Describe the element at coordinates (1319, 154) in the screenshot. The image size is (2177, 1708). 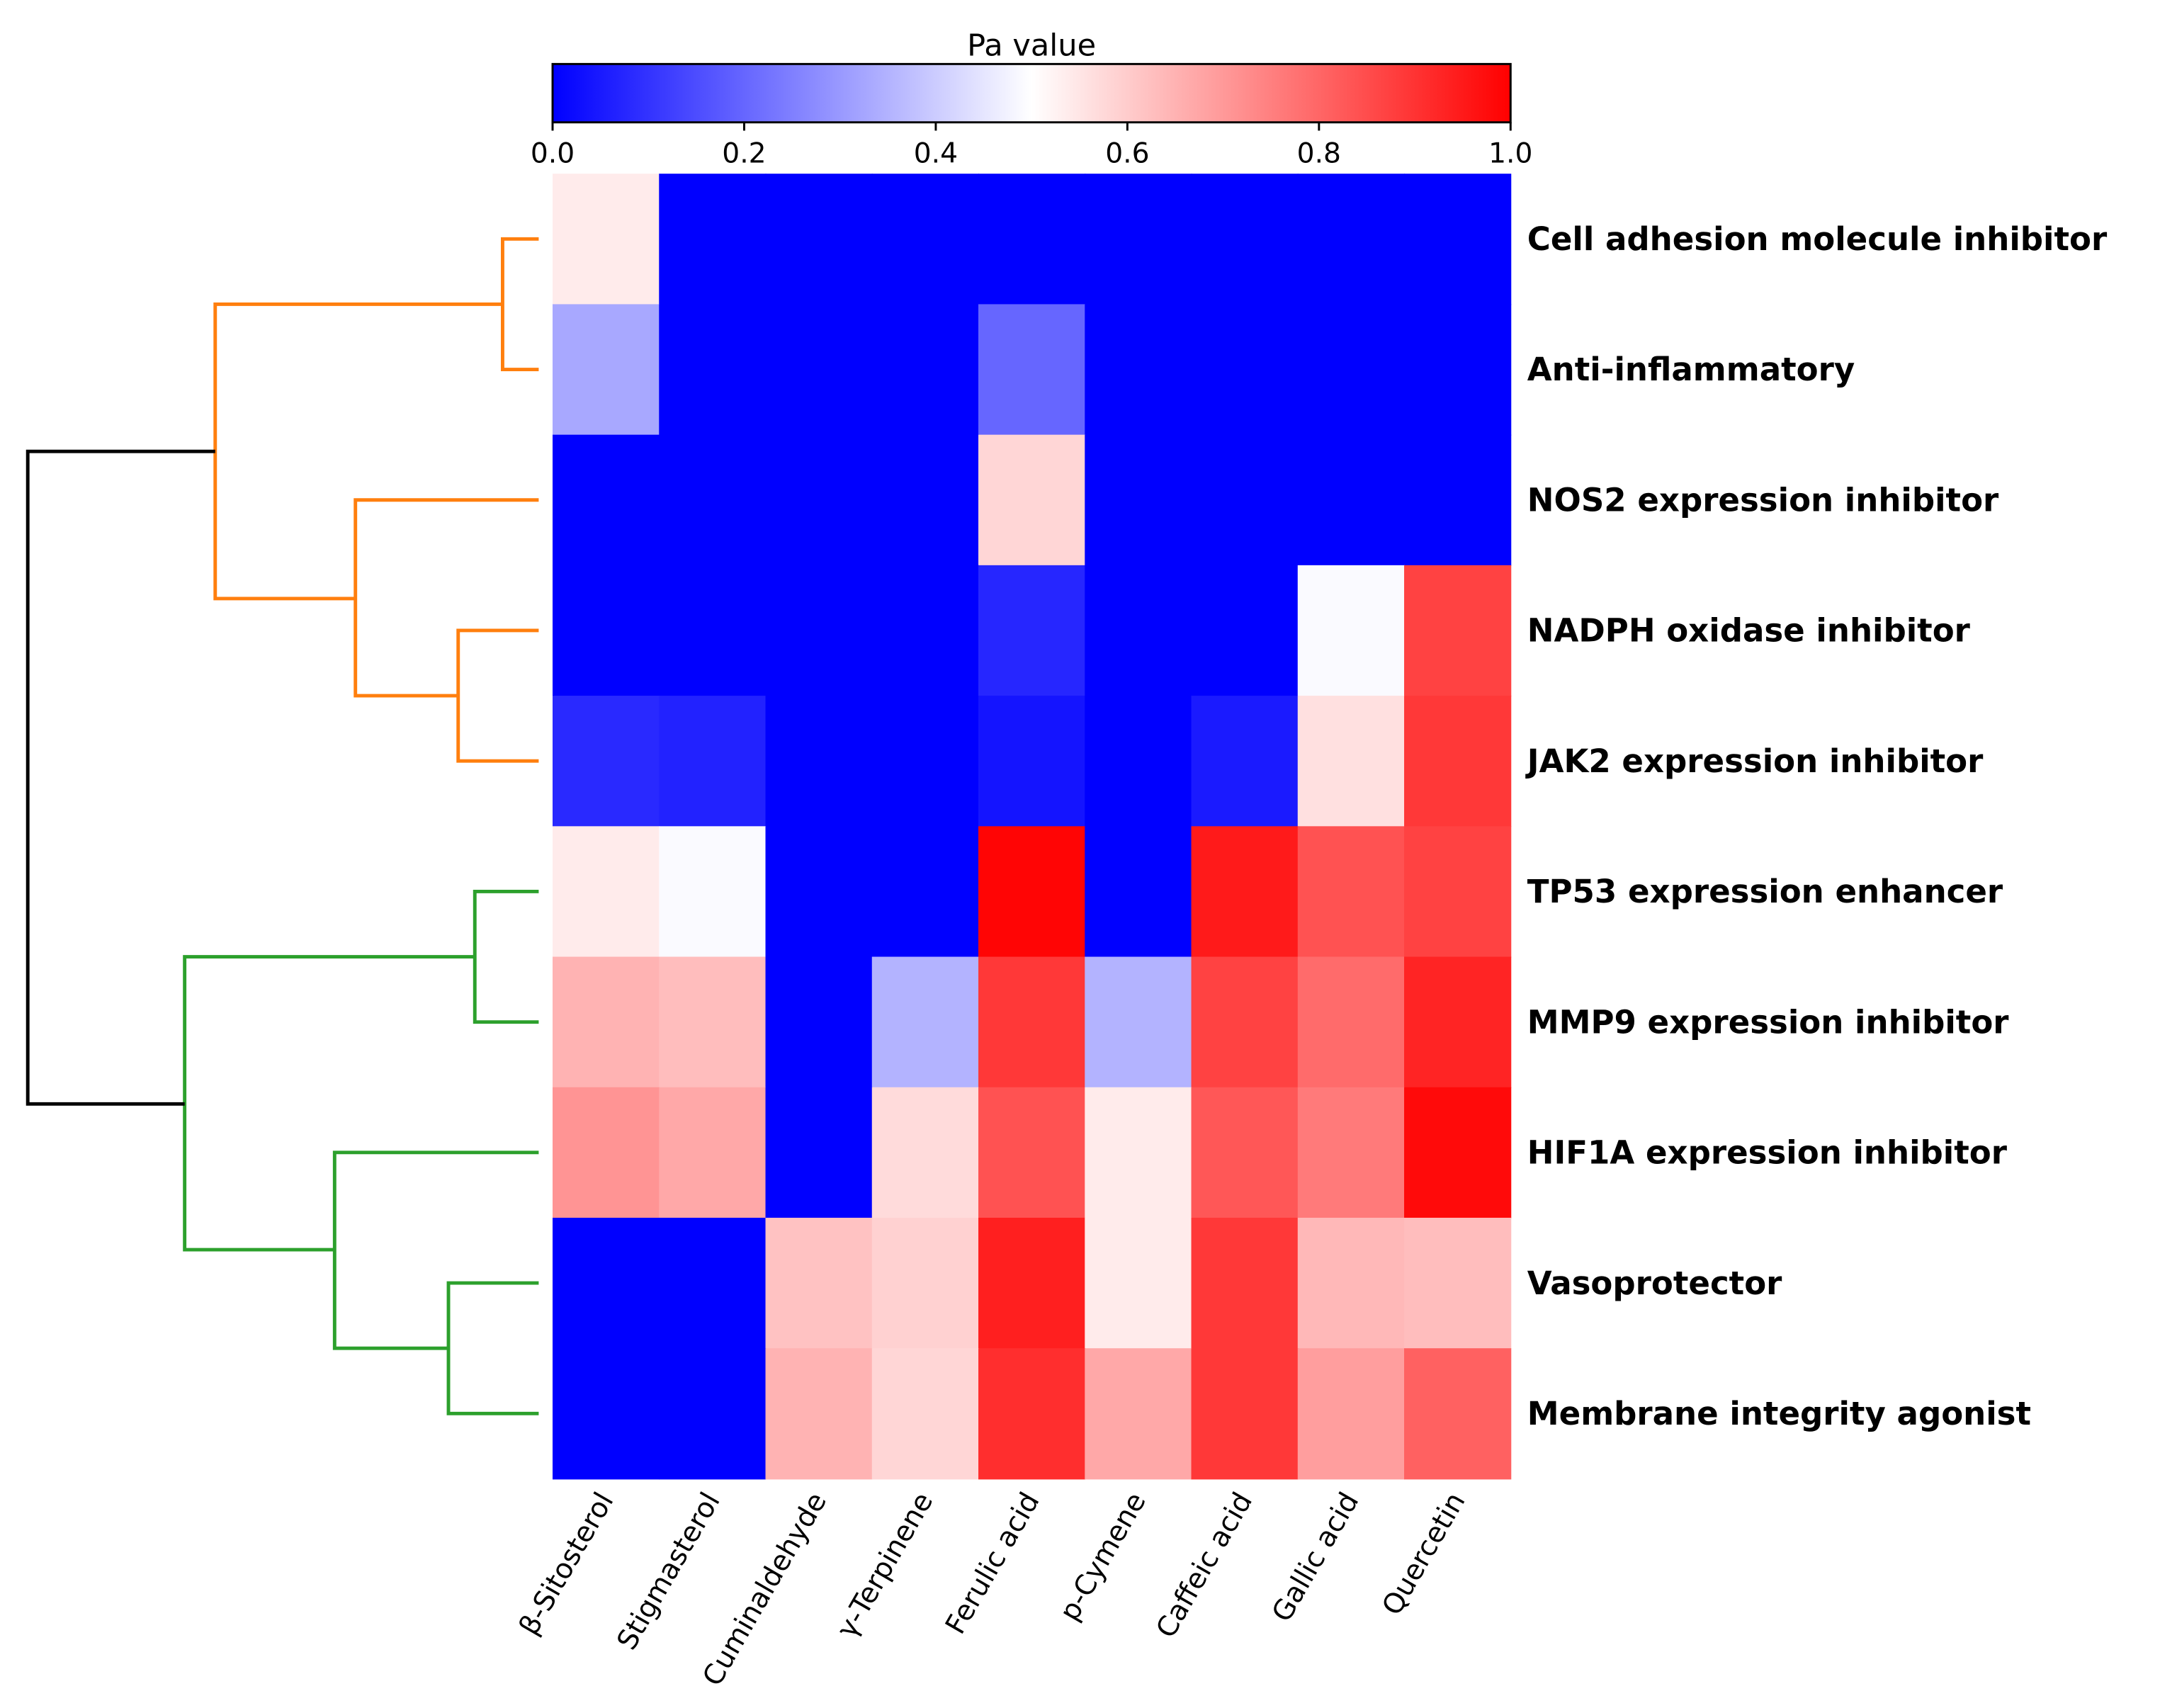
I see `colorbar-tick-label: 0.8` at that location.